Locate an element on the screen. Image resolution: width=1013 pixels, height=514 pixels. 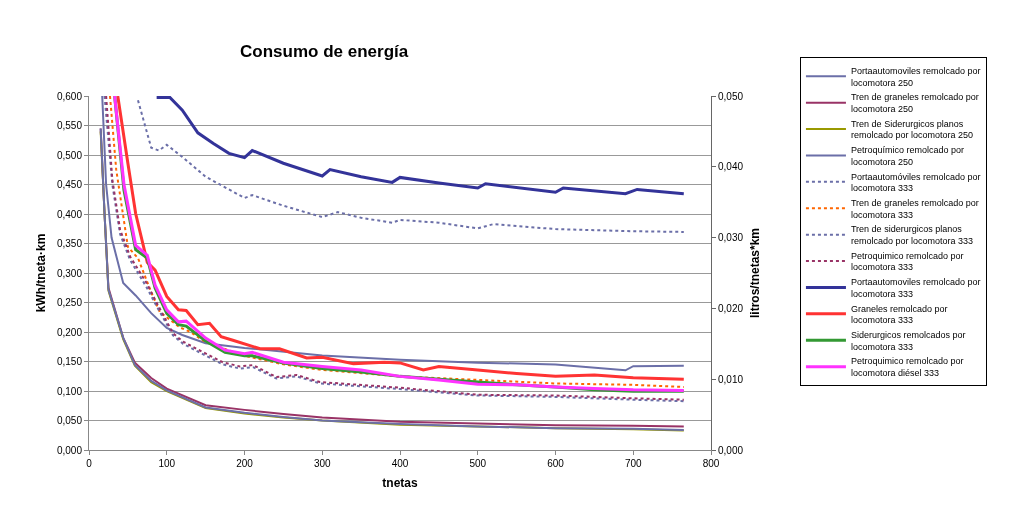
y-tick-label: 0,350 is located at coordinates (69, 243).